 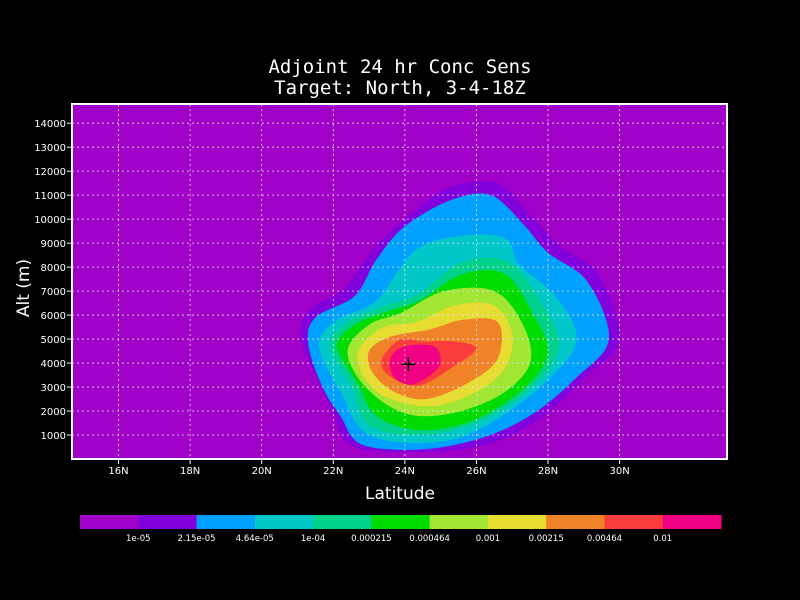 I want to click on target-marker, so click(x=408, y=364).